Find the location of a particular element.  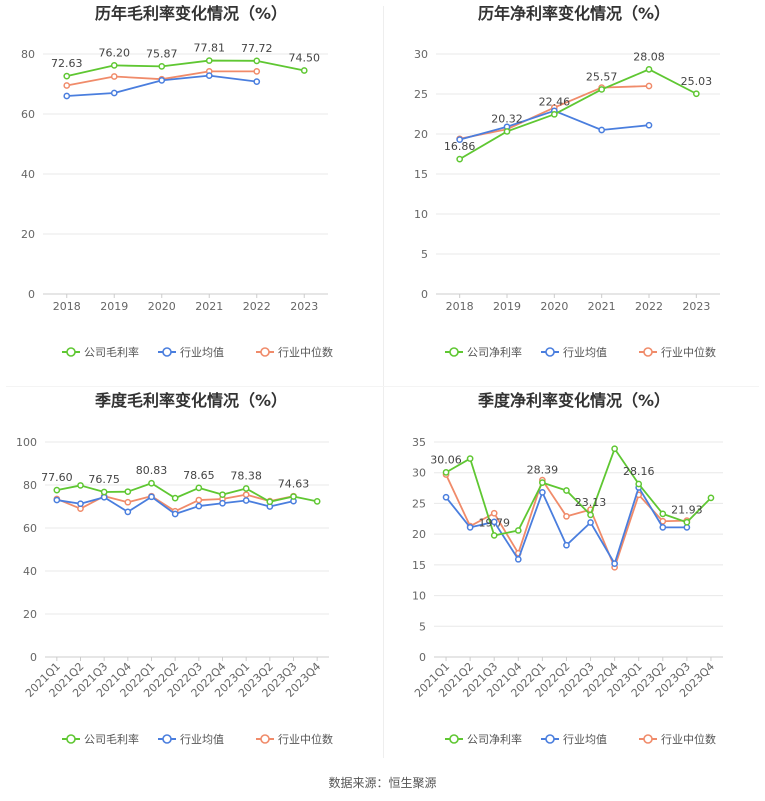

y-tick-label: 40 is located at coordinates (30, 571).